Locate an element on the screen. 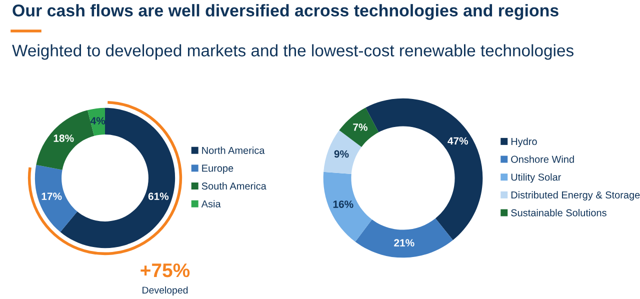 Image resolution: width=640 pixels, height=299 pixels. legend-label: Asia is located at coordinates (211, 204).